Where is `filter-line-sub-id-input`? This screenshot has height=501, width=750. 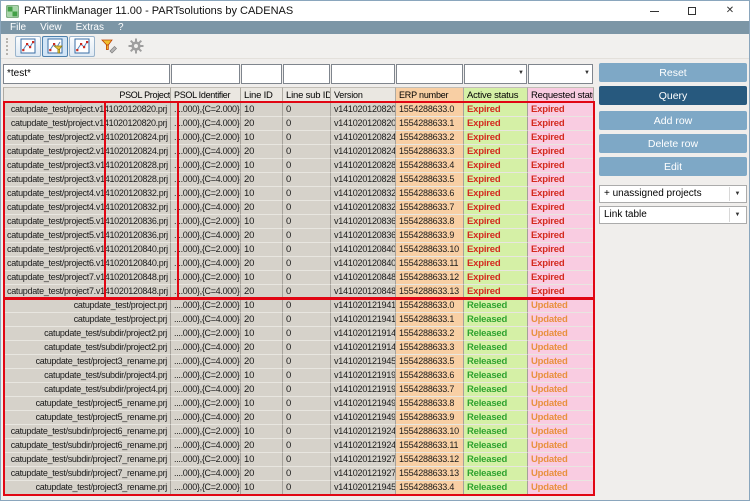
filter-line-sub-id-input is located at coordinates (306, 73).